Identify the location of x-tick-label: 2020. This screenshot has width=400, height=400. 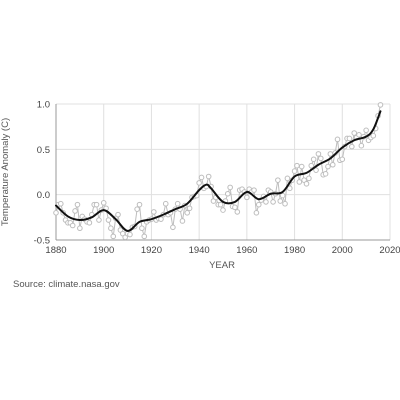
(389, 250).